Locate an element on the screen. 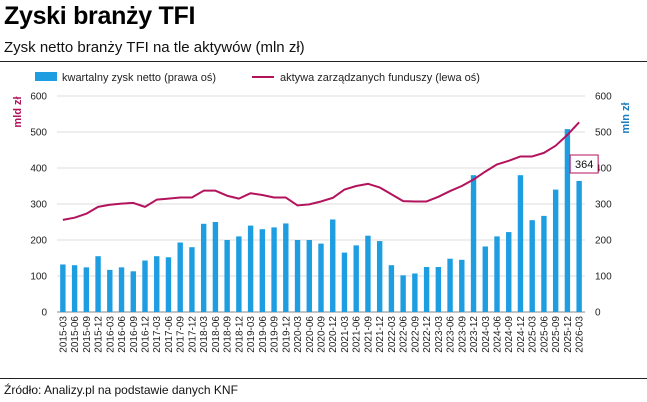  x-tick-label: 2019-09 is located at coordinates (275, 334).